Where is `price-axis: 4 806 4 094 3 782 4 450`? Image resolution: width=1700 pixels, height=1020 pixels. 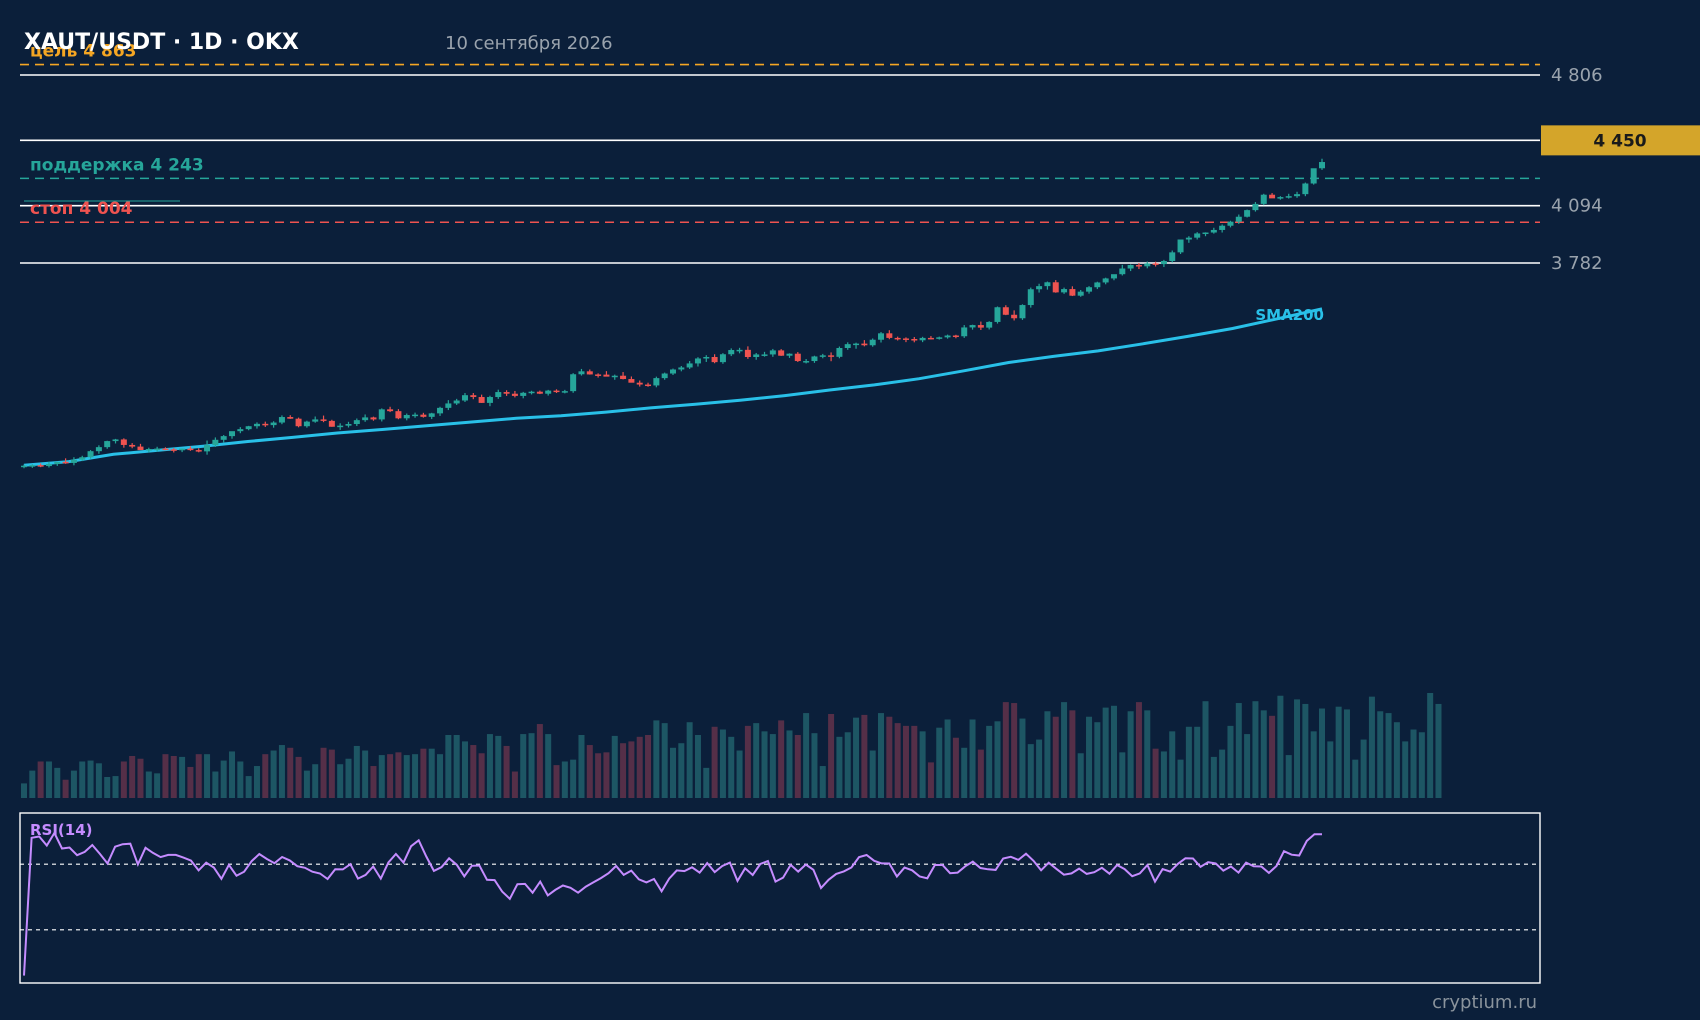
price-axis: 4 806 4 094 3 782 4 450 is located at coordinates (1620, 169).